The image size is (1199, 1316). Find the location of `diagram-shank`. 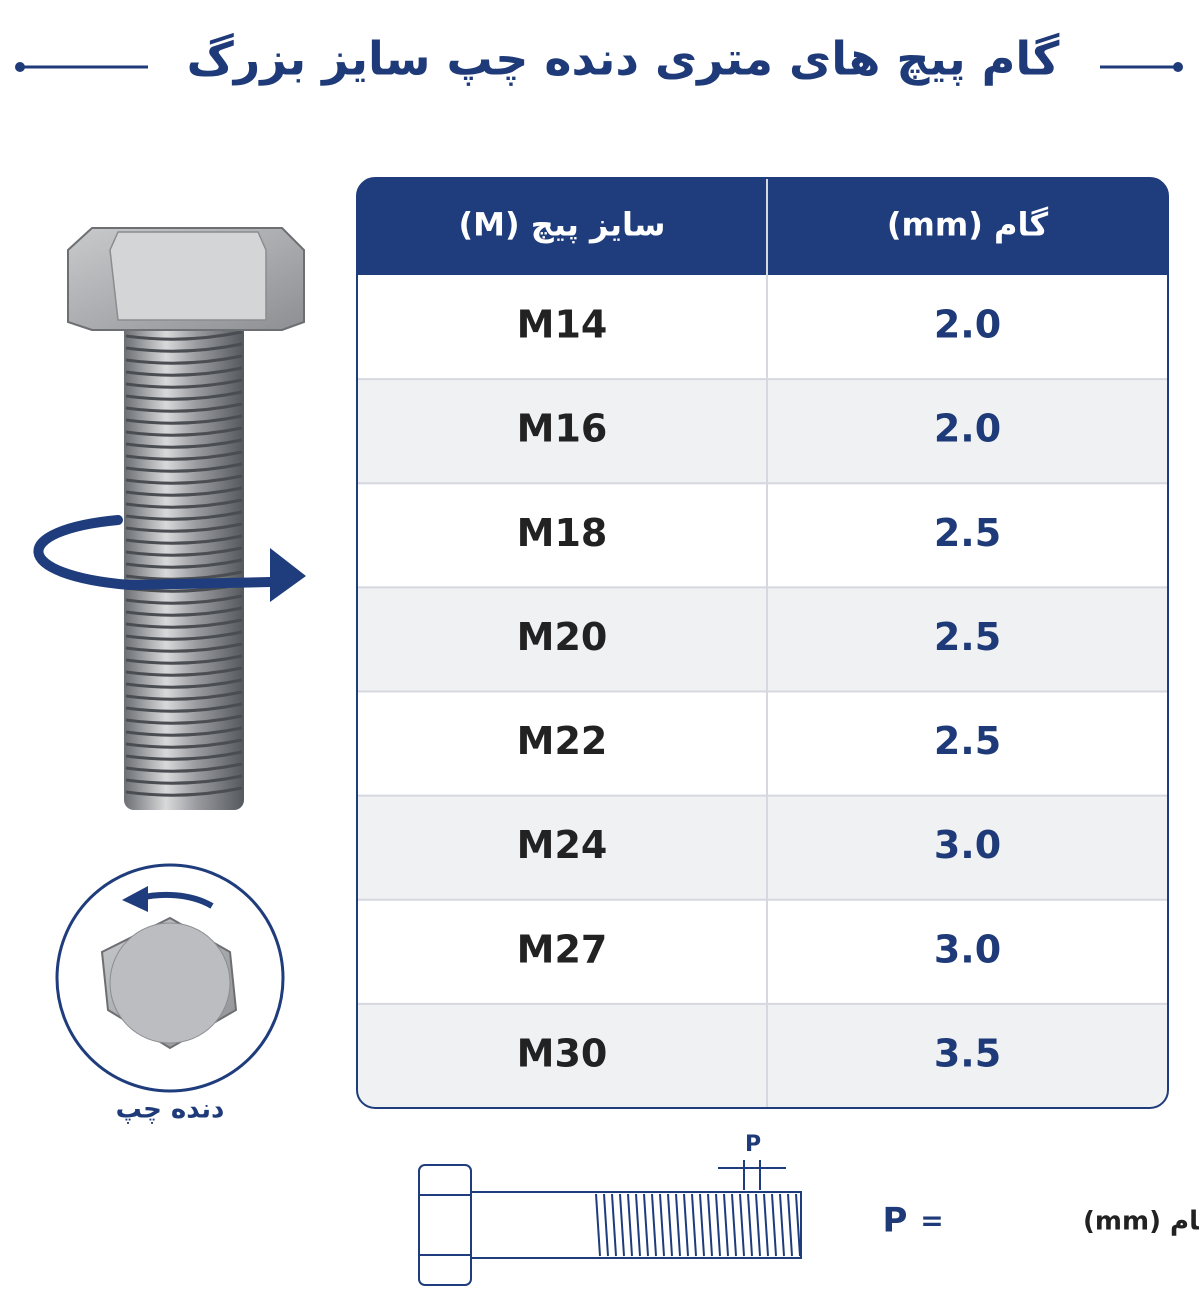

diagram-shank is located at coordinates (636, 1225).